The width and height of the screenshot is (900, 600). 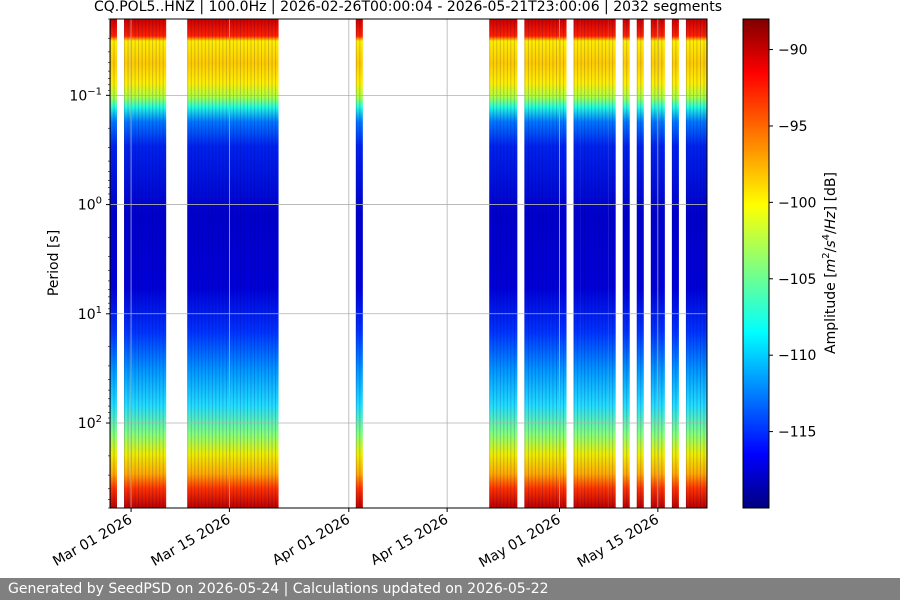 What do you see at coordinates (90, 205) in the screenshot?
I see `y-tick-label: 10⁰` at bounding box center [90, 205].